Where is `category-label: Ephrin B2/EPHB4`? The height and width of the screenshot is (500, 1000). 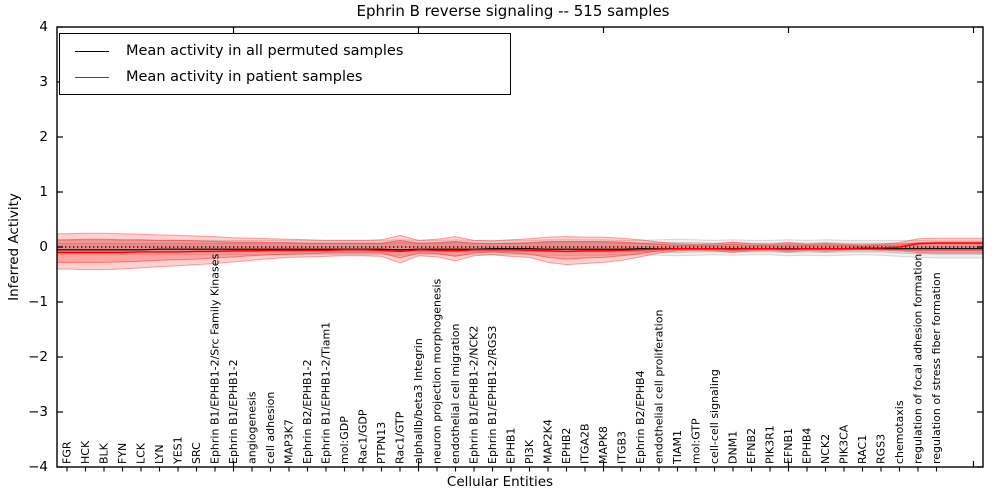 category-label: Ephrin B2/EPHB4 is located at coordinates (640, 417).